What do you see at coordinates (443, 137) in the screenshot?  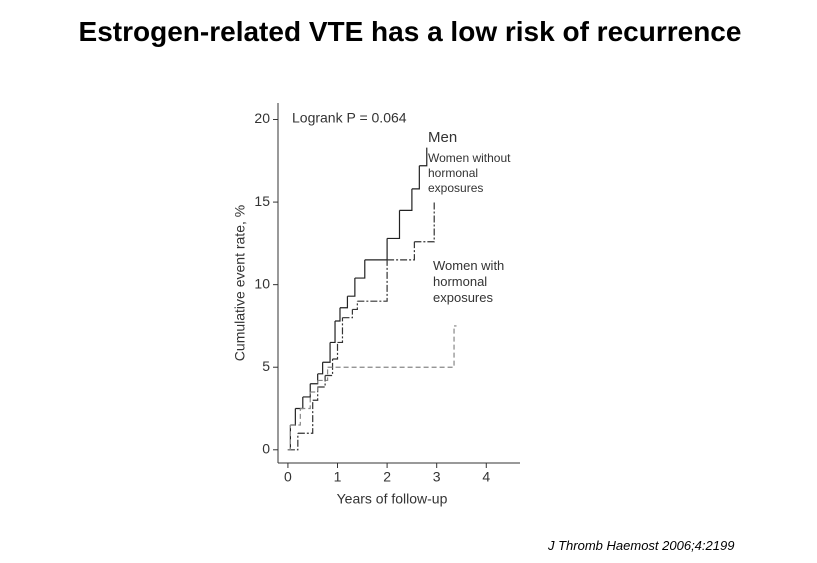 I see `series-label: Men` at bounding box center [443, 137].